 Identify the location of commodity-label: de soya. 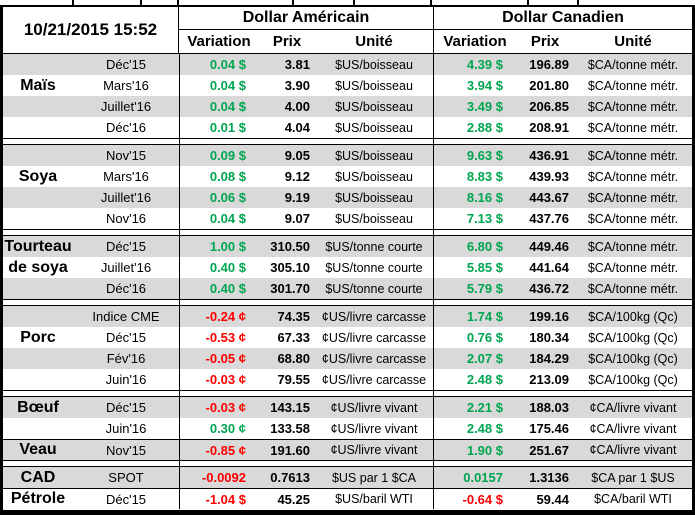
(38, 267).